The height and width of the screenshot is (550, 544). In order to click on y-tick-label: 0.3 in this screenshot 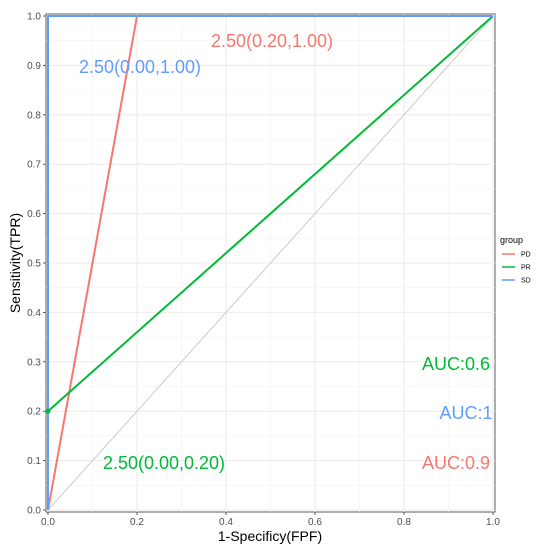, I will do `click(34, 362)`.